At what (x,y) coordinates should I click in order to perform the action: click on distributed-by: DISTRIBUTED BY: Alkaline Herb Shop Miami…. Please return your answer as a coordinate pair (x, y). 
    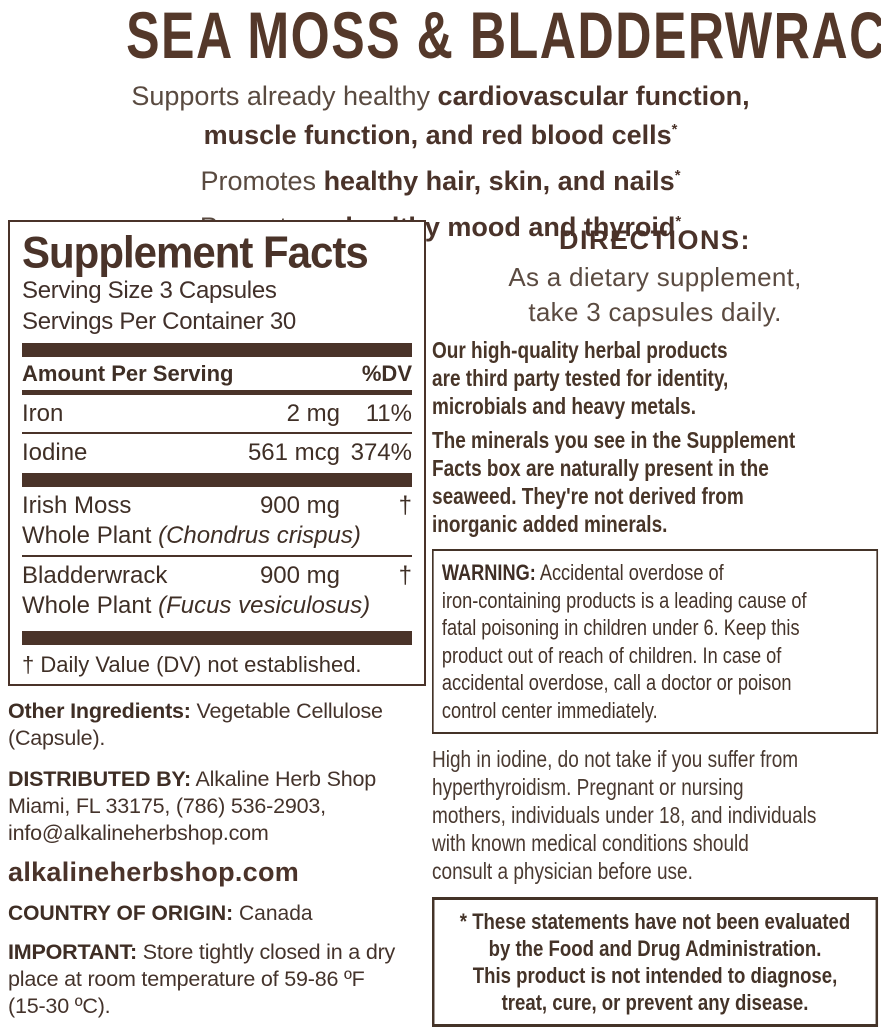
    Looking at the image, I should click on (192, 806).